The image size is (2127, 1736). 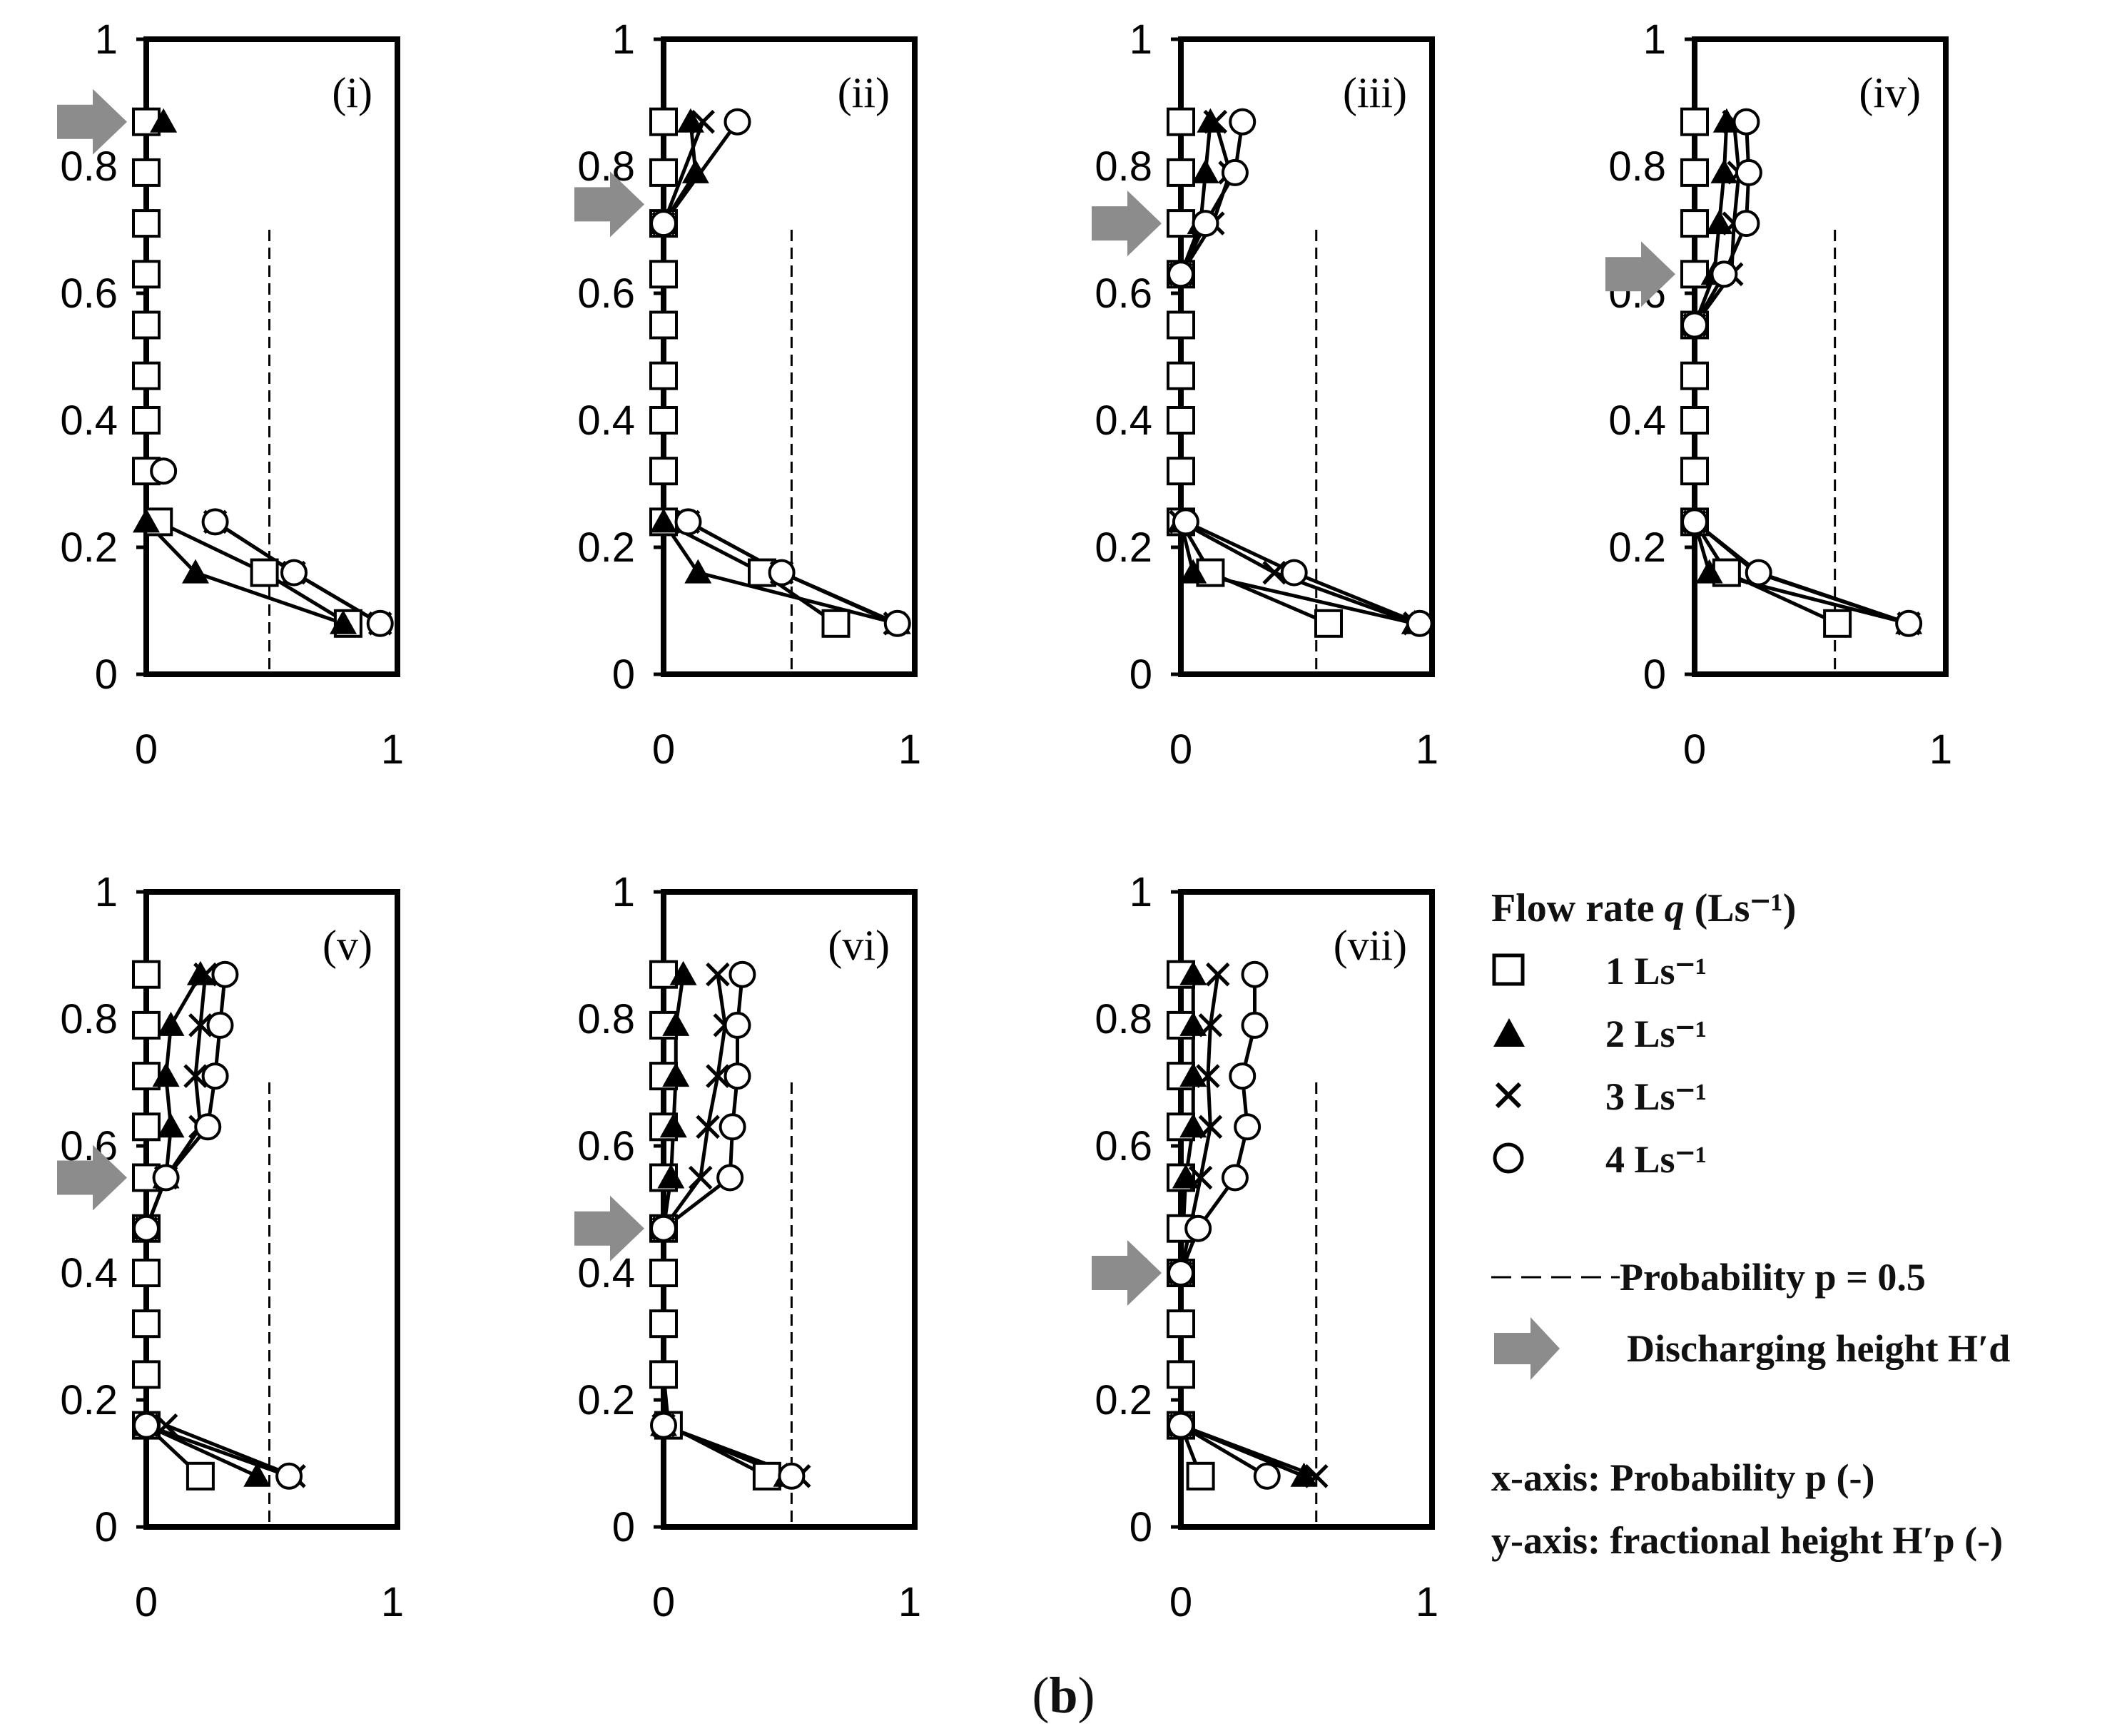 I want to click on y-axis-note: y-axis: fractional height H′p (-), so click(x=1747, y=1540).